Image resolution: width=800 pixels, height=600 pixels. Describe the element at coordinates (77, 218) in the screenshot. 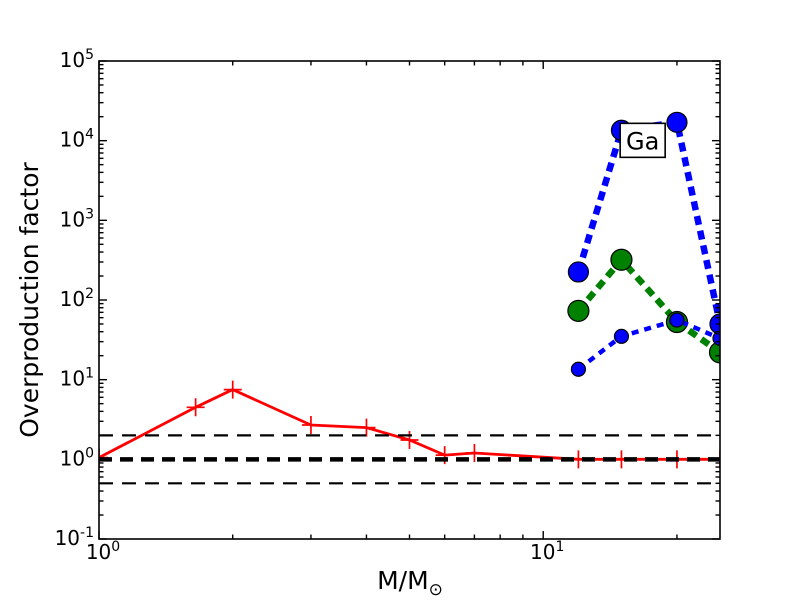

I see `tick-label-10e3: 10³` at that location.